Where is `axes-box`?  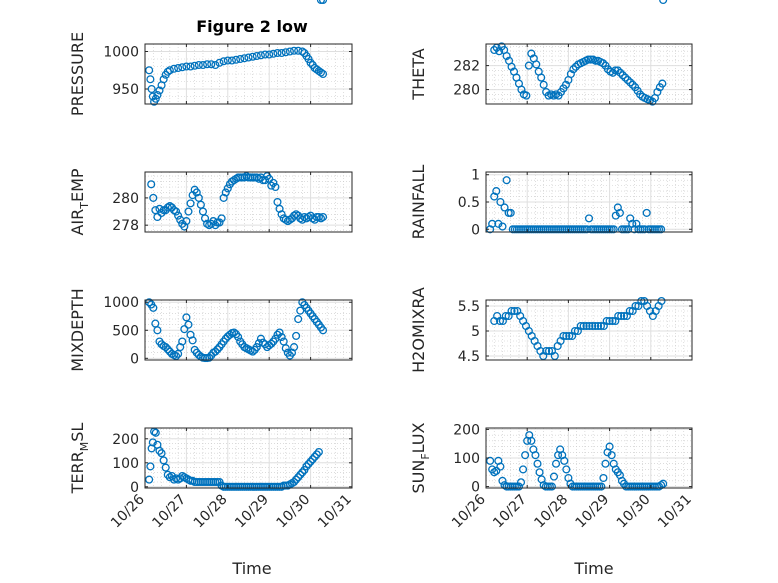 axes-box is located at coordinates (589, 74).